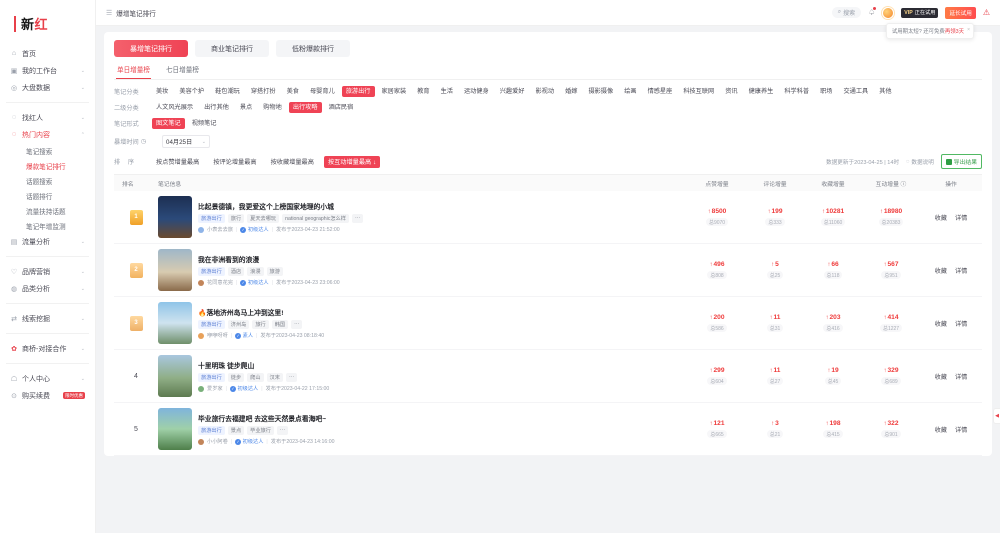 The image size is (1000, 533). I want to click on sidebar-item-brand-marketing: ♡ 品牌营销 ⌄, so click(47, 271).